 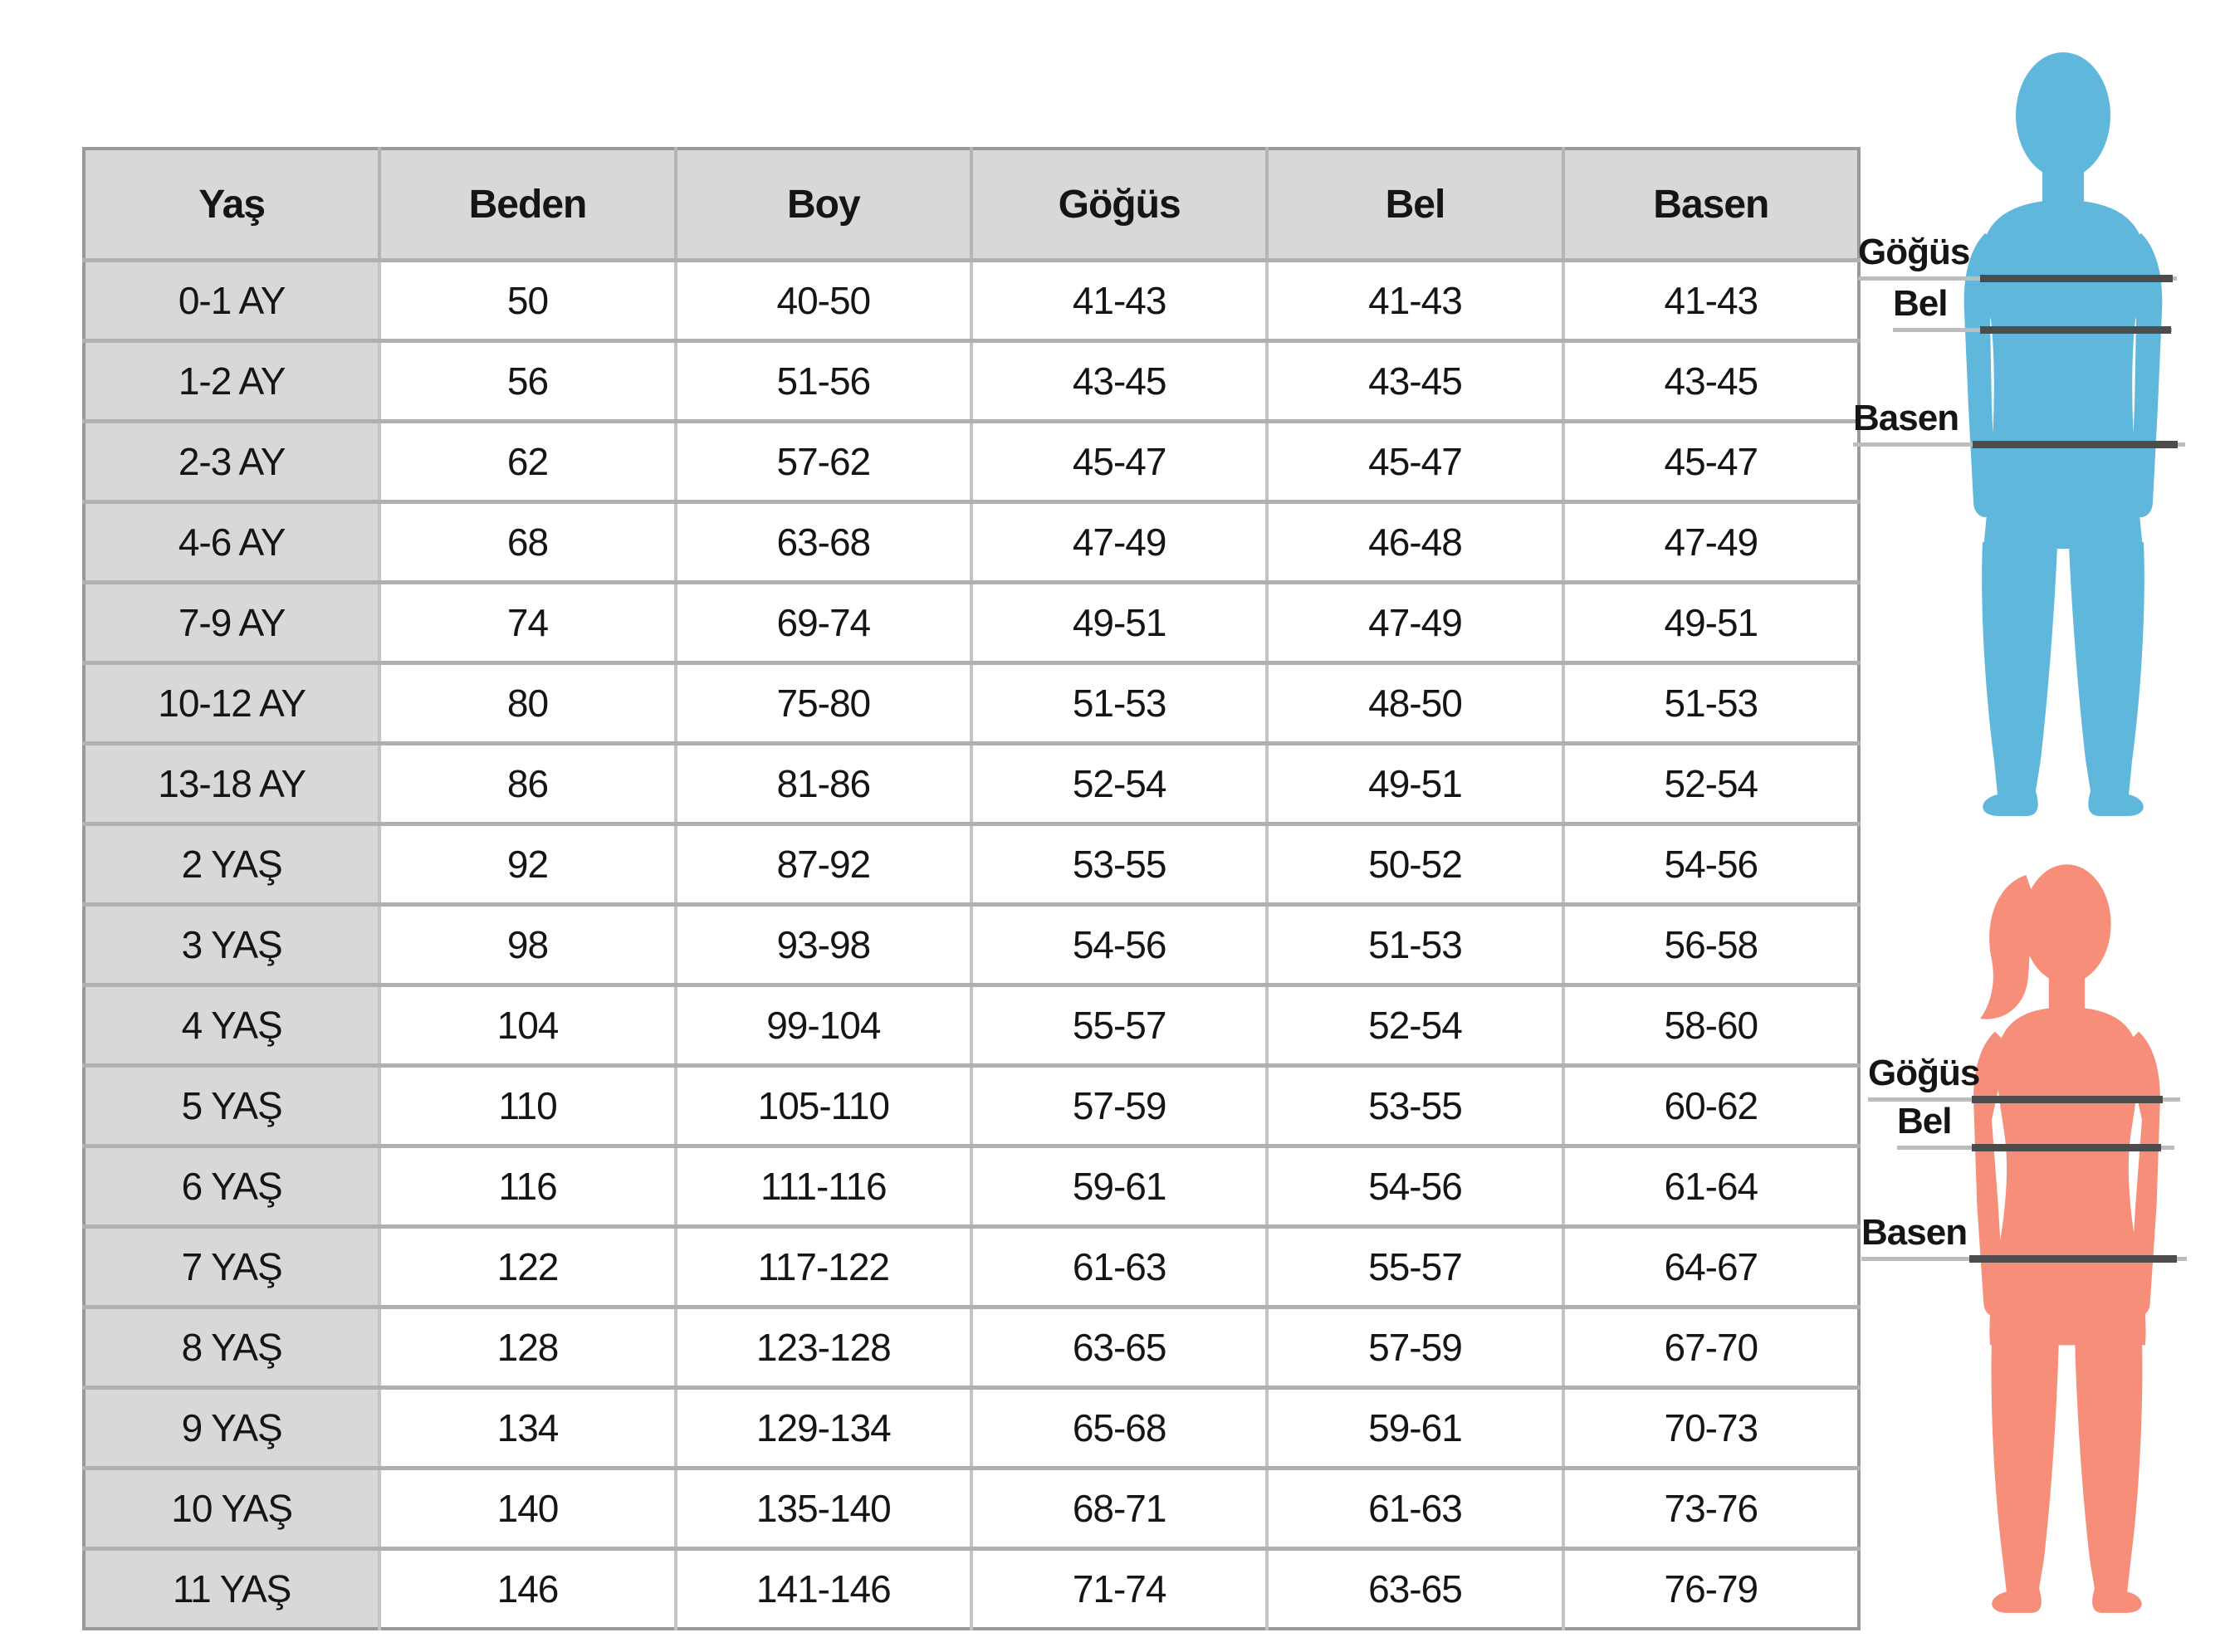 I want to click on column-header: Basen, so click(x=1710, y=205).